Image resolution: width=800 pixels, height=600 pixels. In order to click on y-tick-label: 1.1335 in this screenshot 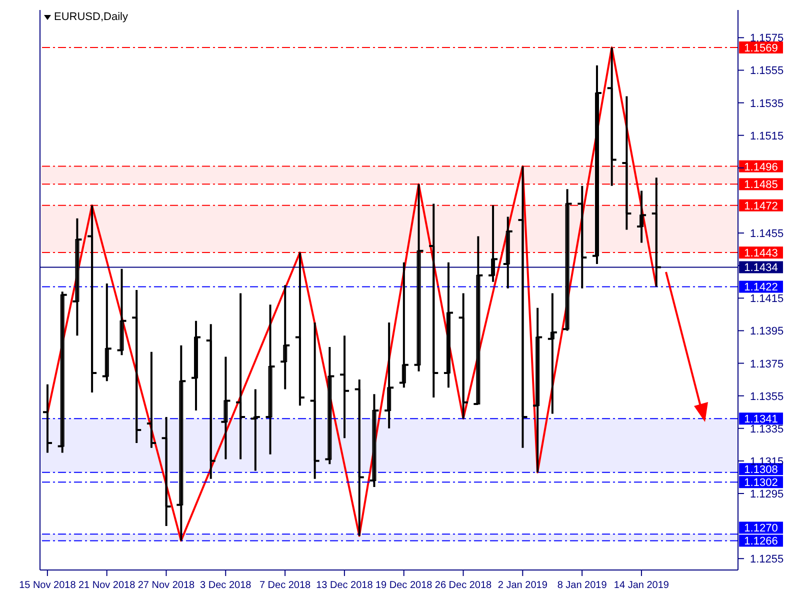, I will do `click(767, 429)`.